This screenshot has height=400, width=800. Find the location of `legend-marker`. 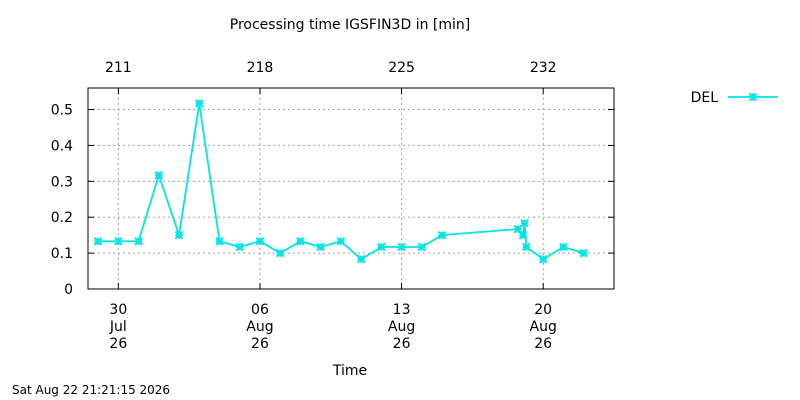

legend-marker is located at coordinates (753, 97).